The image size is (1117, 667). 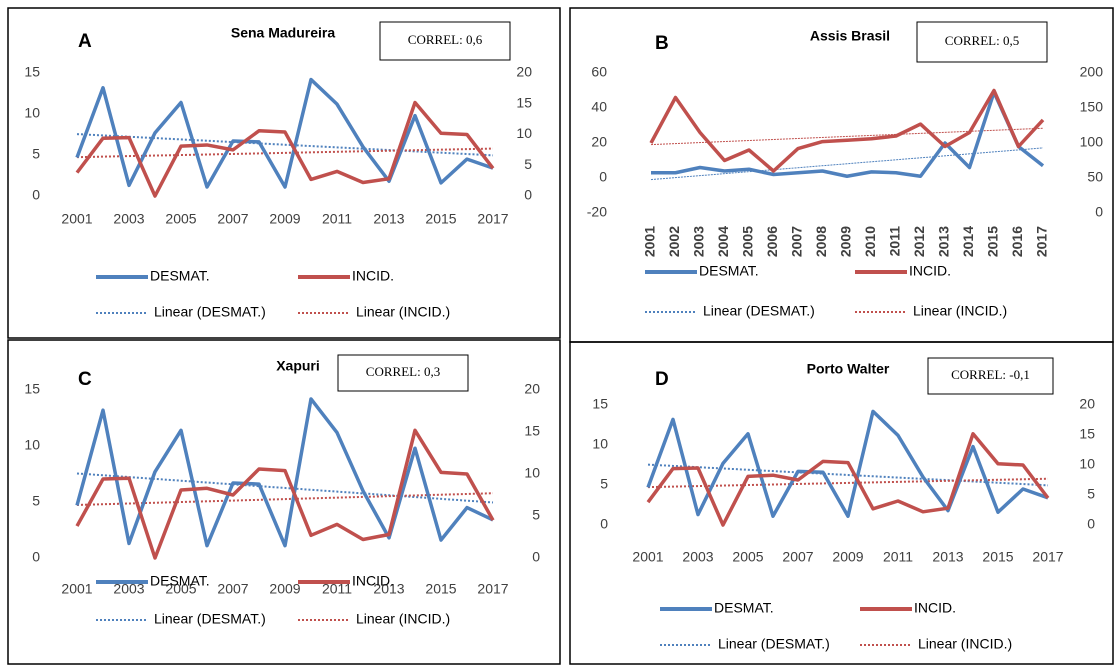 What do you see at coordinates (968, 241) in the screenshot?
I see `x-tick-label: 2014` at bounding box center [968, 241].